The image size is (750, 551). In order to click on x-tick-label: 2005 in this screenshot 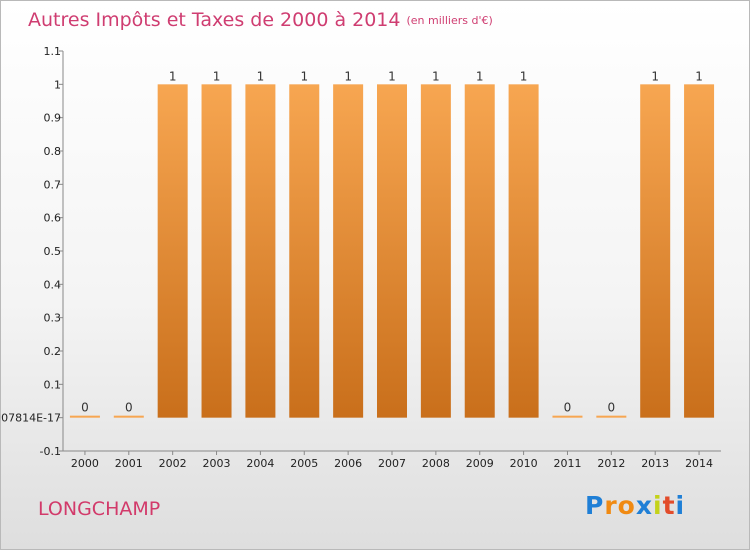, I will do `click(304, 463)`.